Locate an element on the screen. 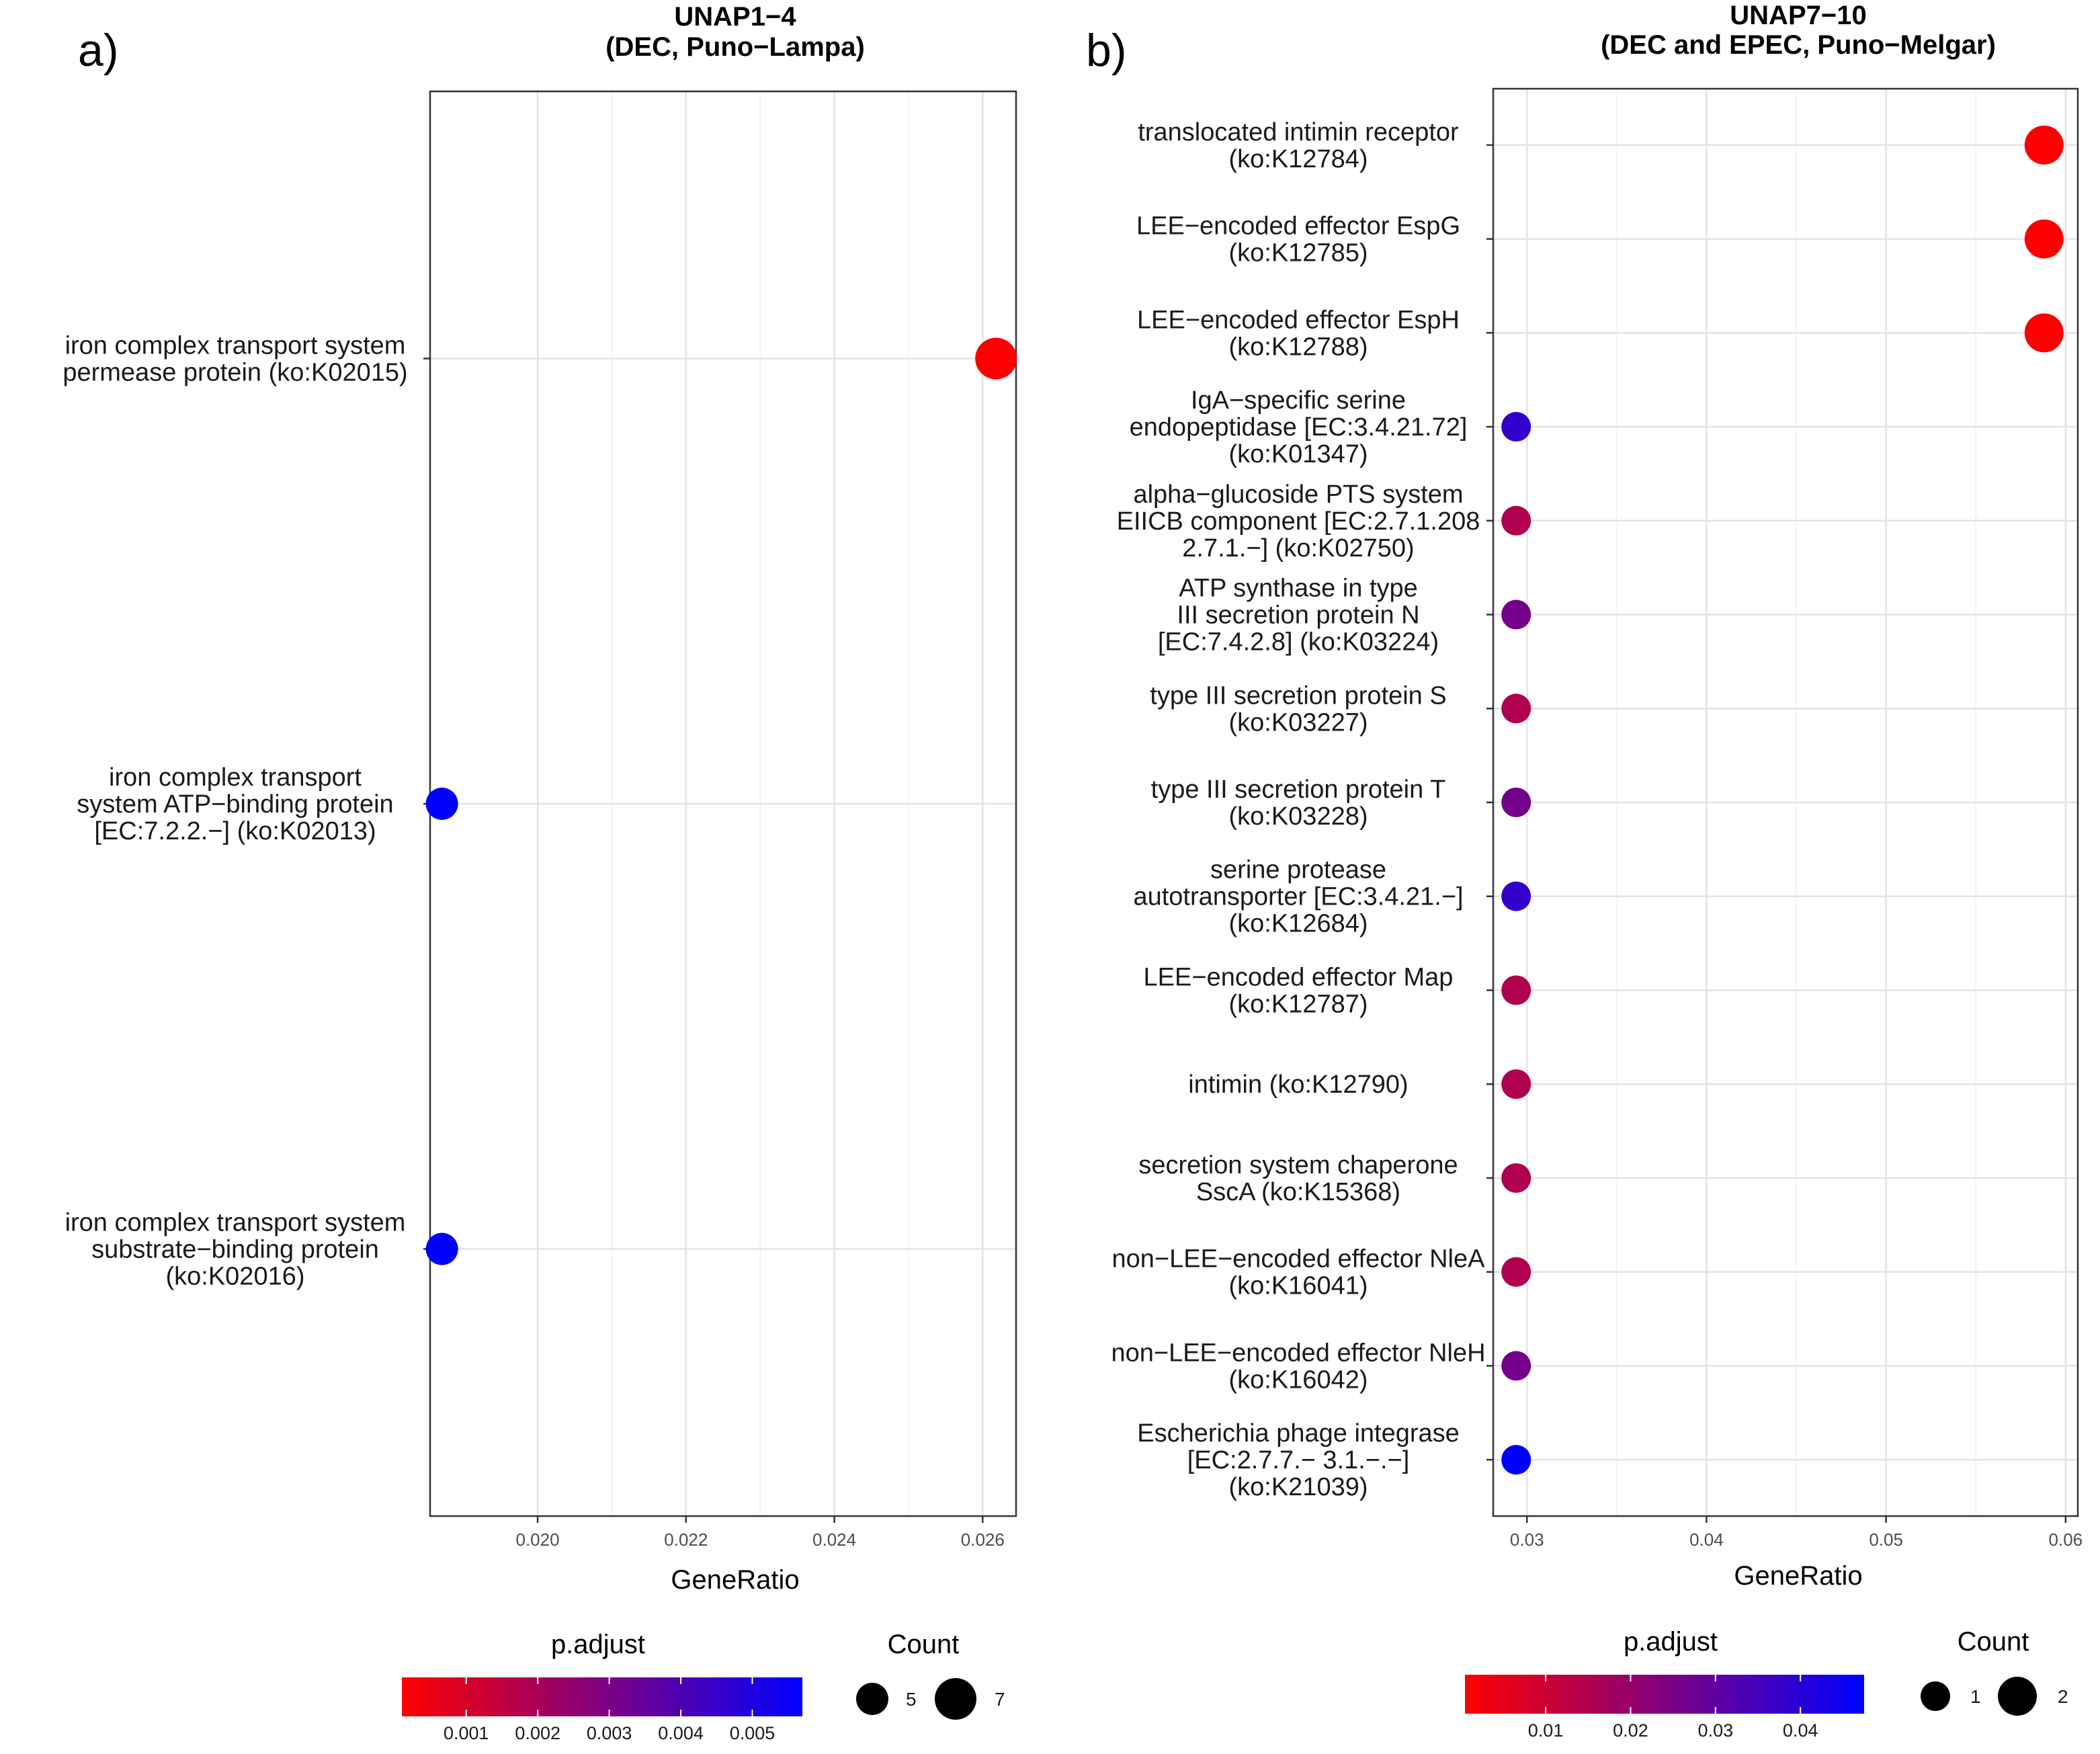  x-tick-label: 0.06 is located at coordinates (2066, 1540).